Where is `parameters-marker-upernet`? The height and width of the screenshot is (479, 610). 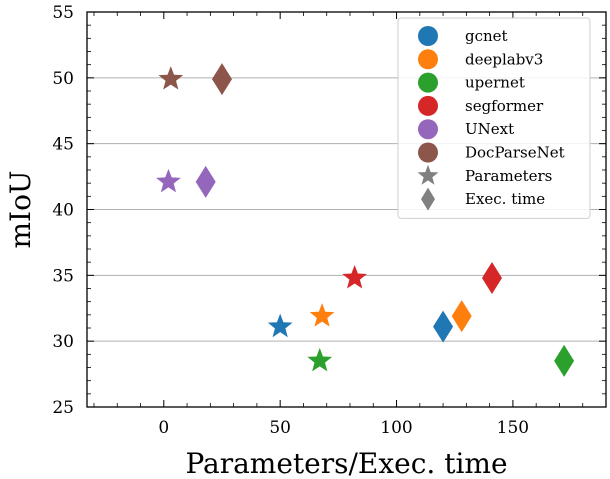
parameters-marker-upernet is located at coordinates (320, 359).